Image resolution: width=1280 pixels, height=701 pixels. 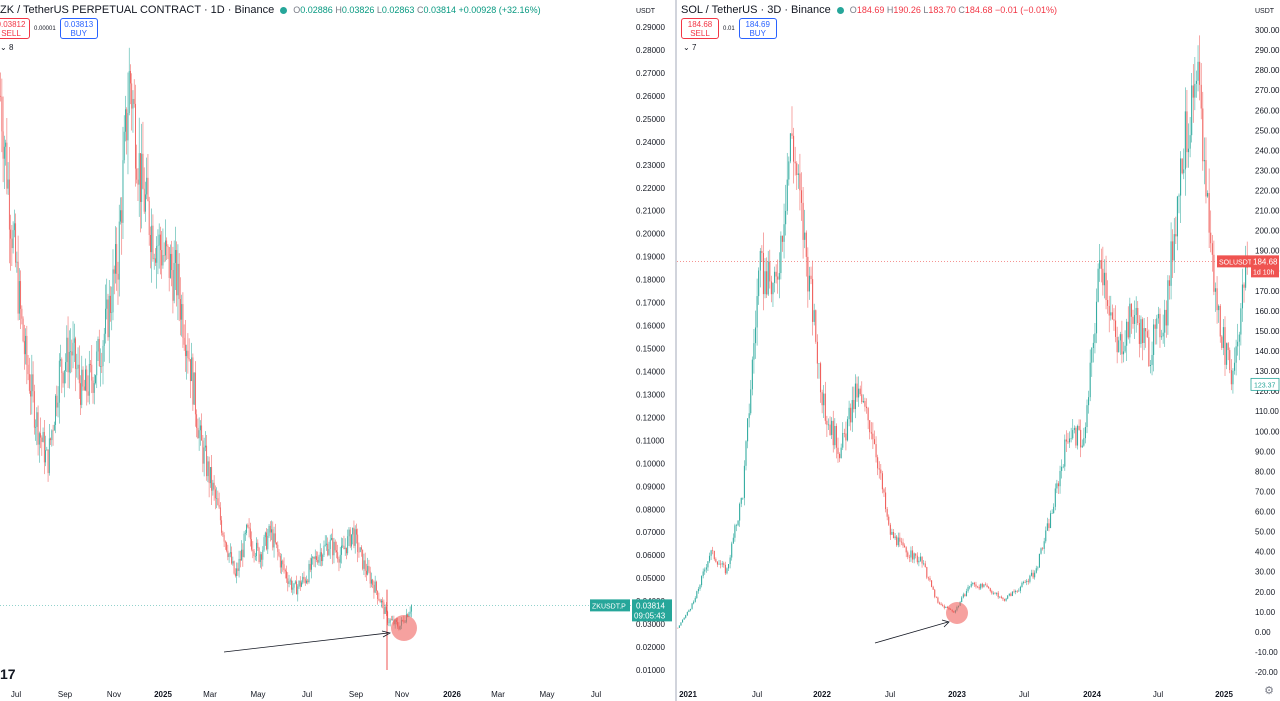 What do you see at coordinates (1269, 691) in the screenshot?
I see `gear-icon: ⚙` at bounding box center [1269, 691].